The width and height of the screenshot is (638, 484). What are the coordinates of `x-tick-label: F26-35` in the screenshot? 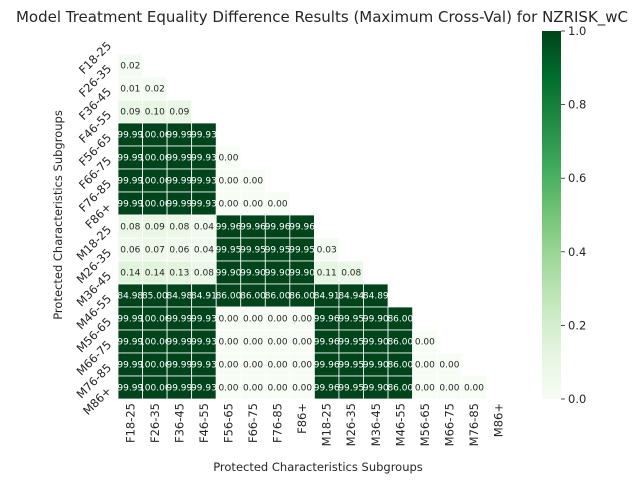 It's located at (155, 423).